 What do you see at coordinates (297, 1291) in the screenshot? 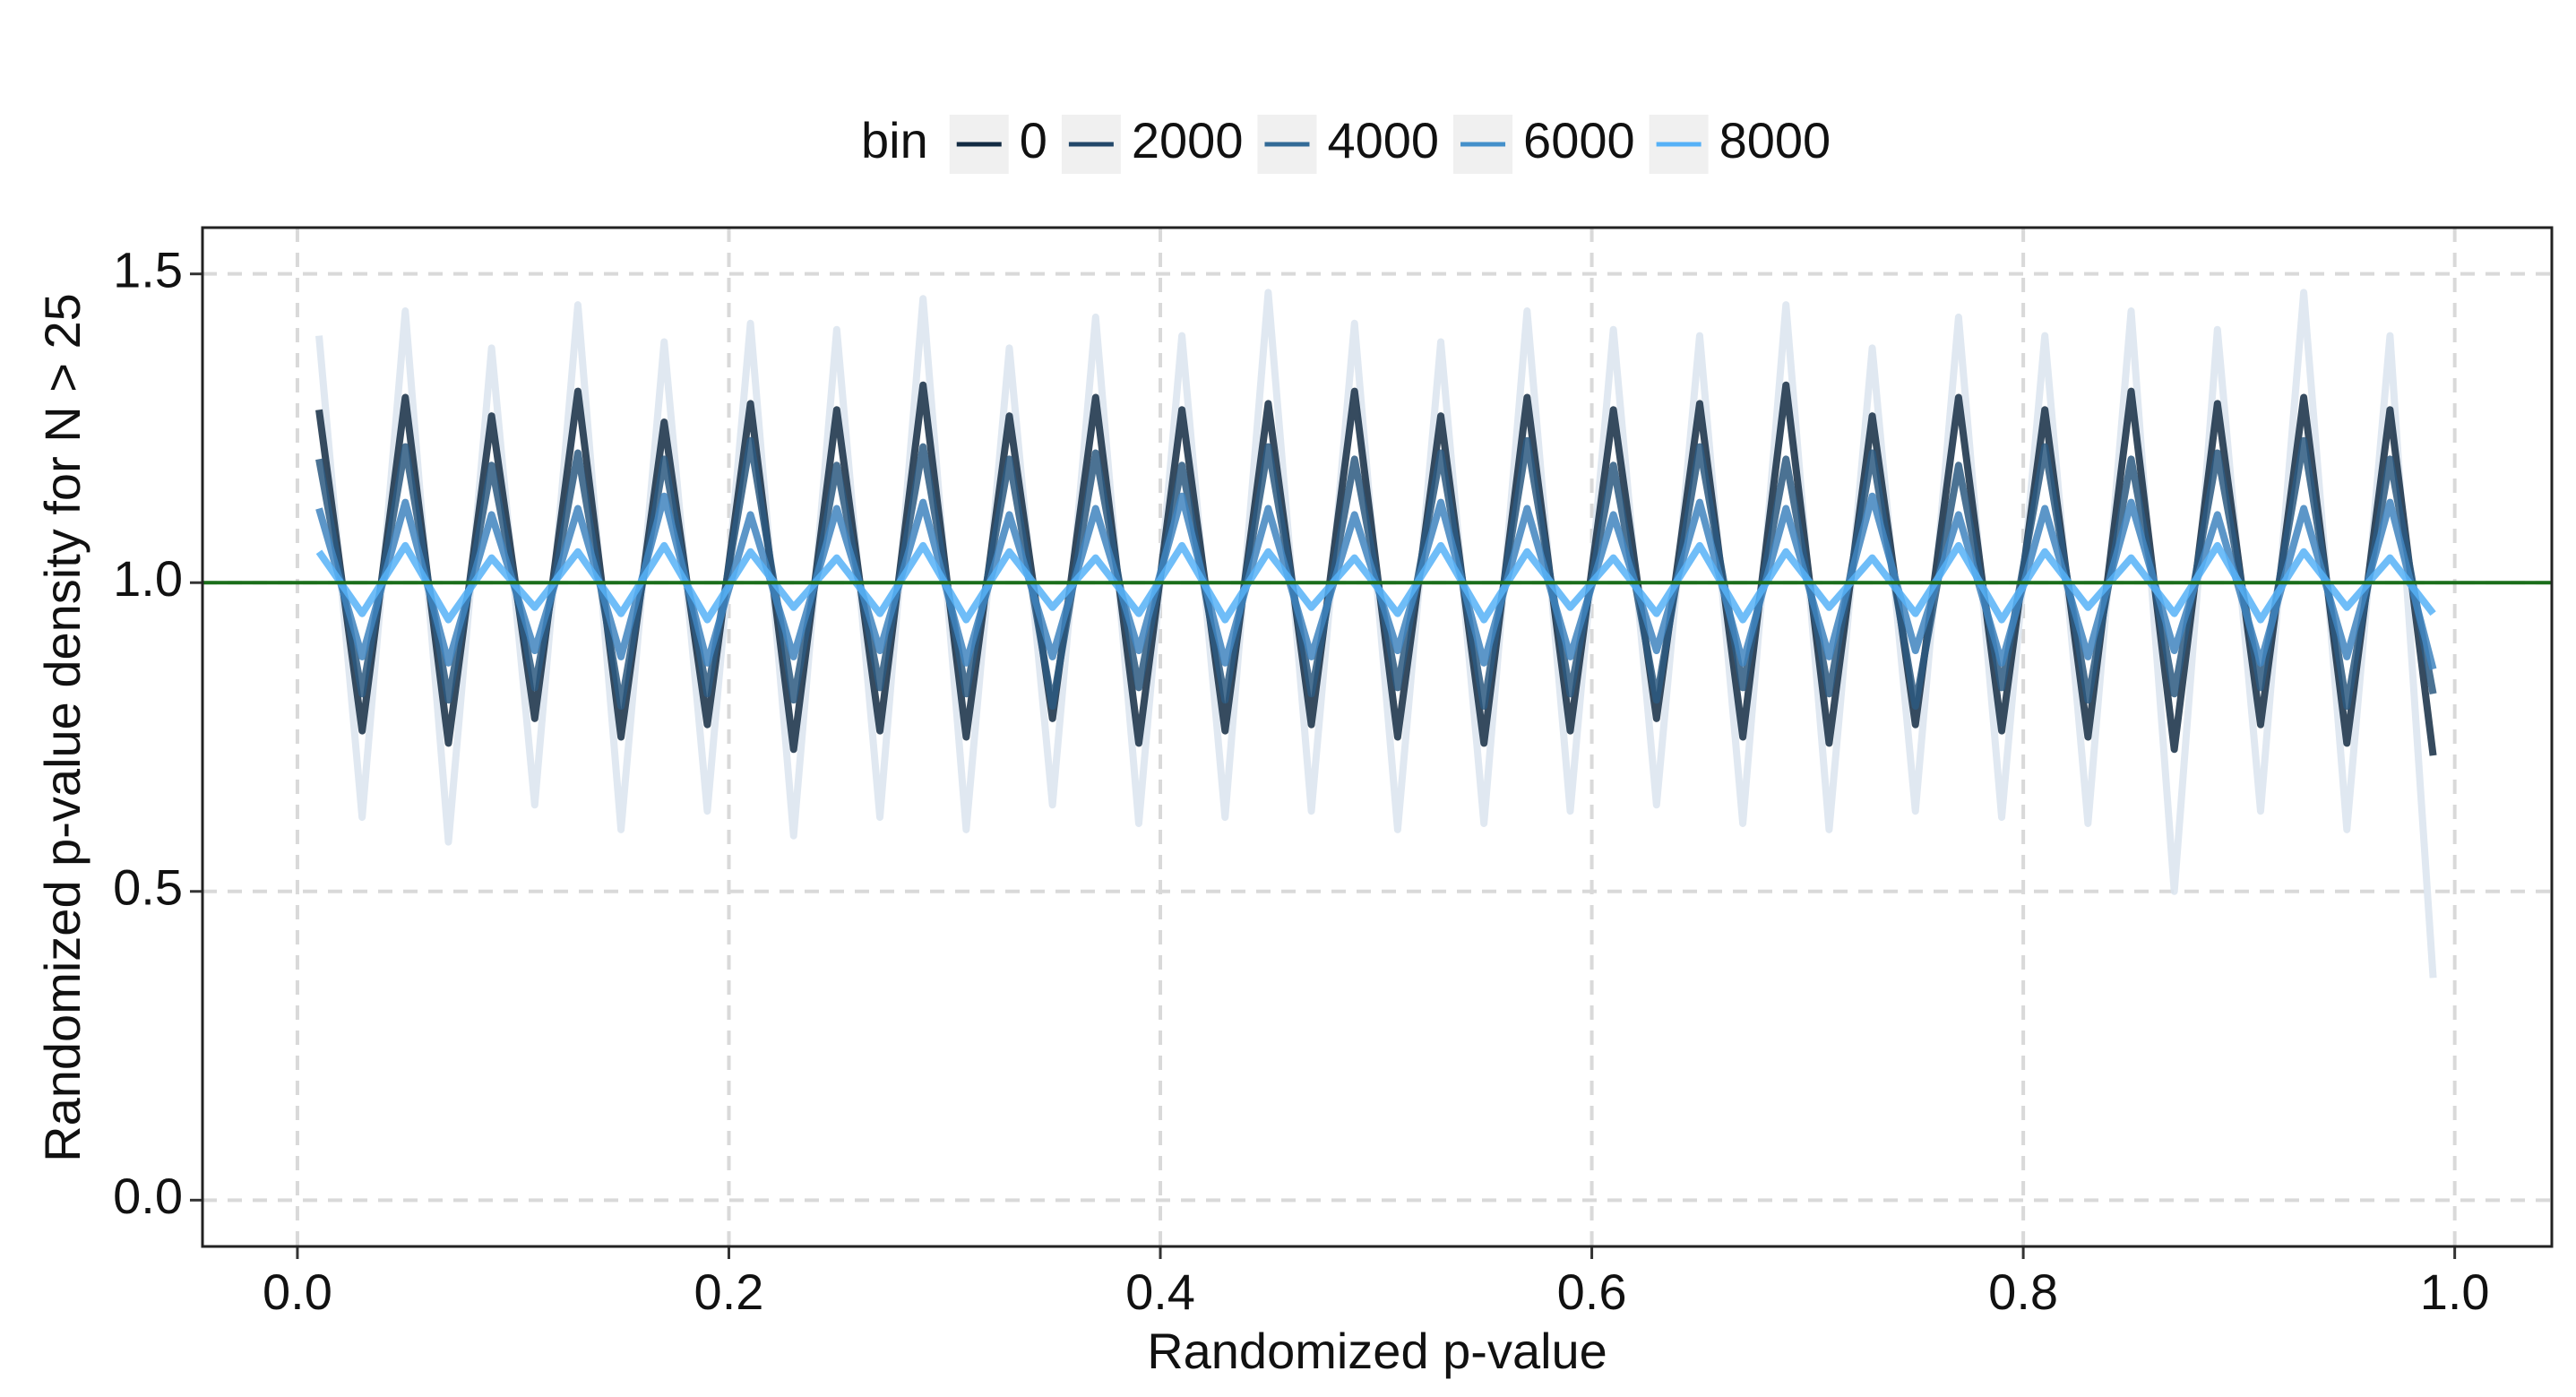
I see `x-tick-label: 0.0` at bounding box center [297, 1291].